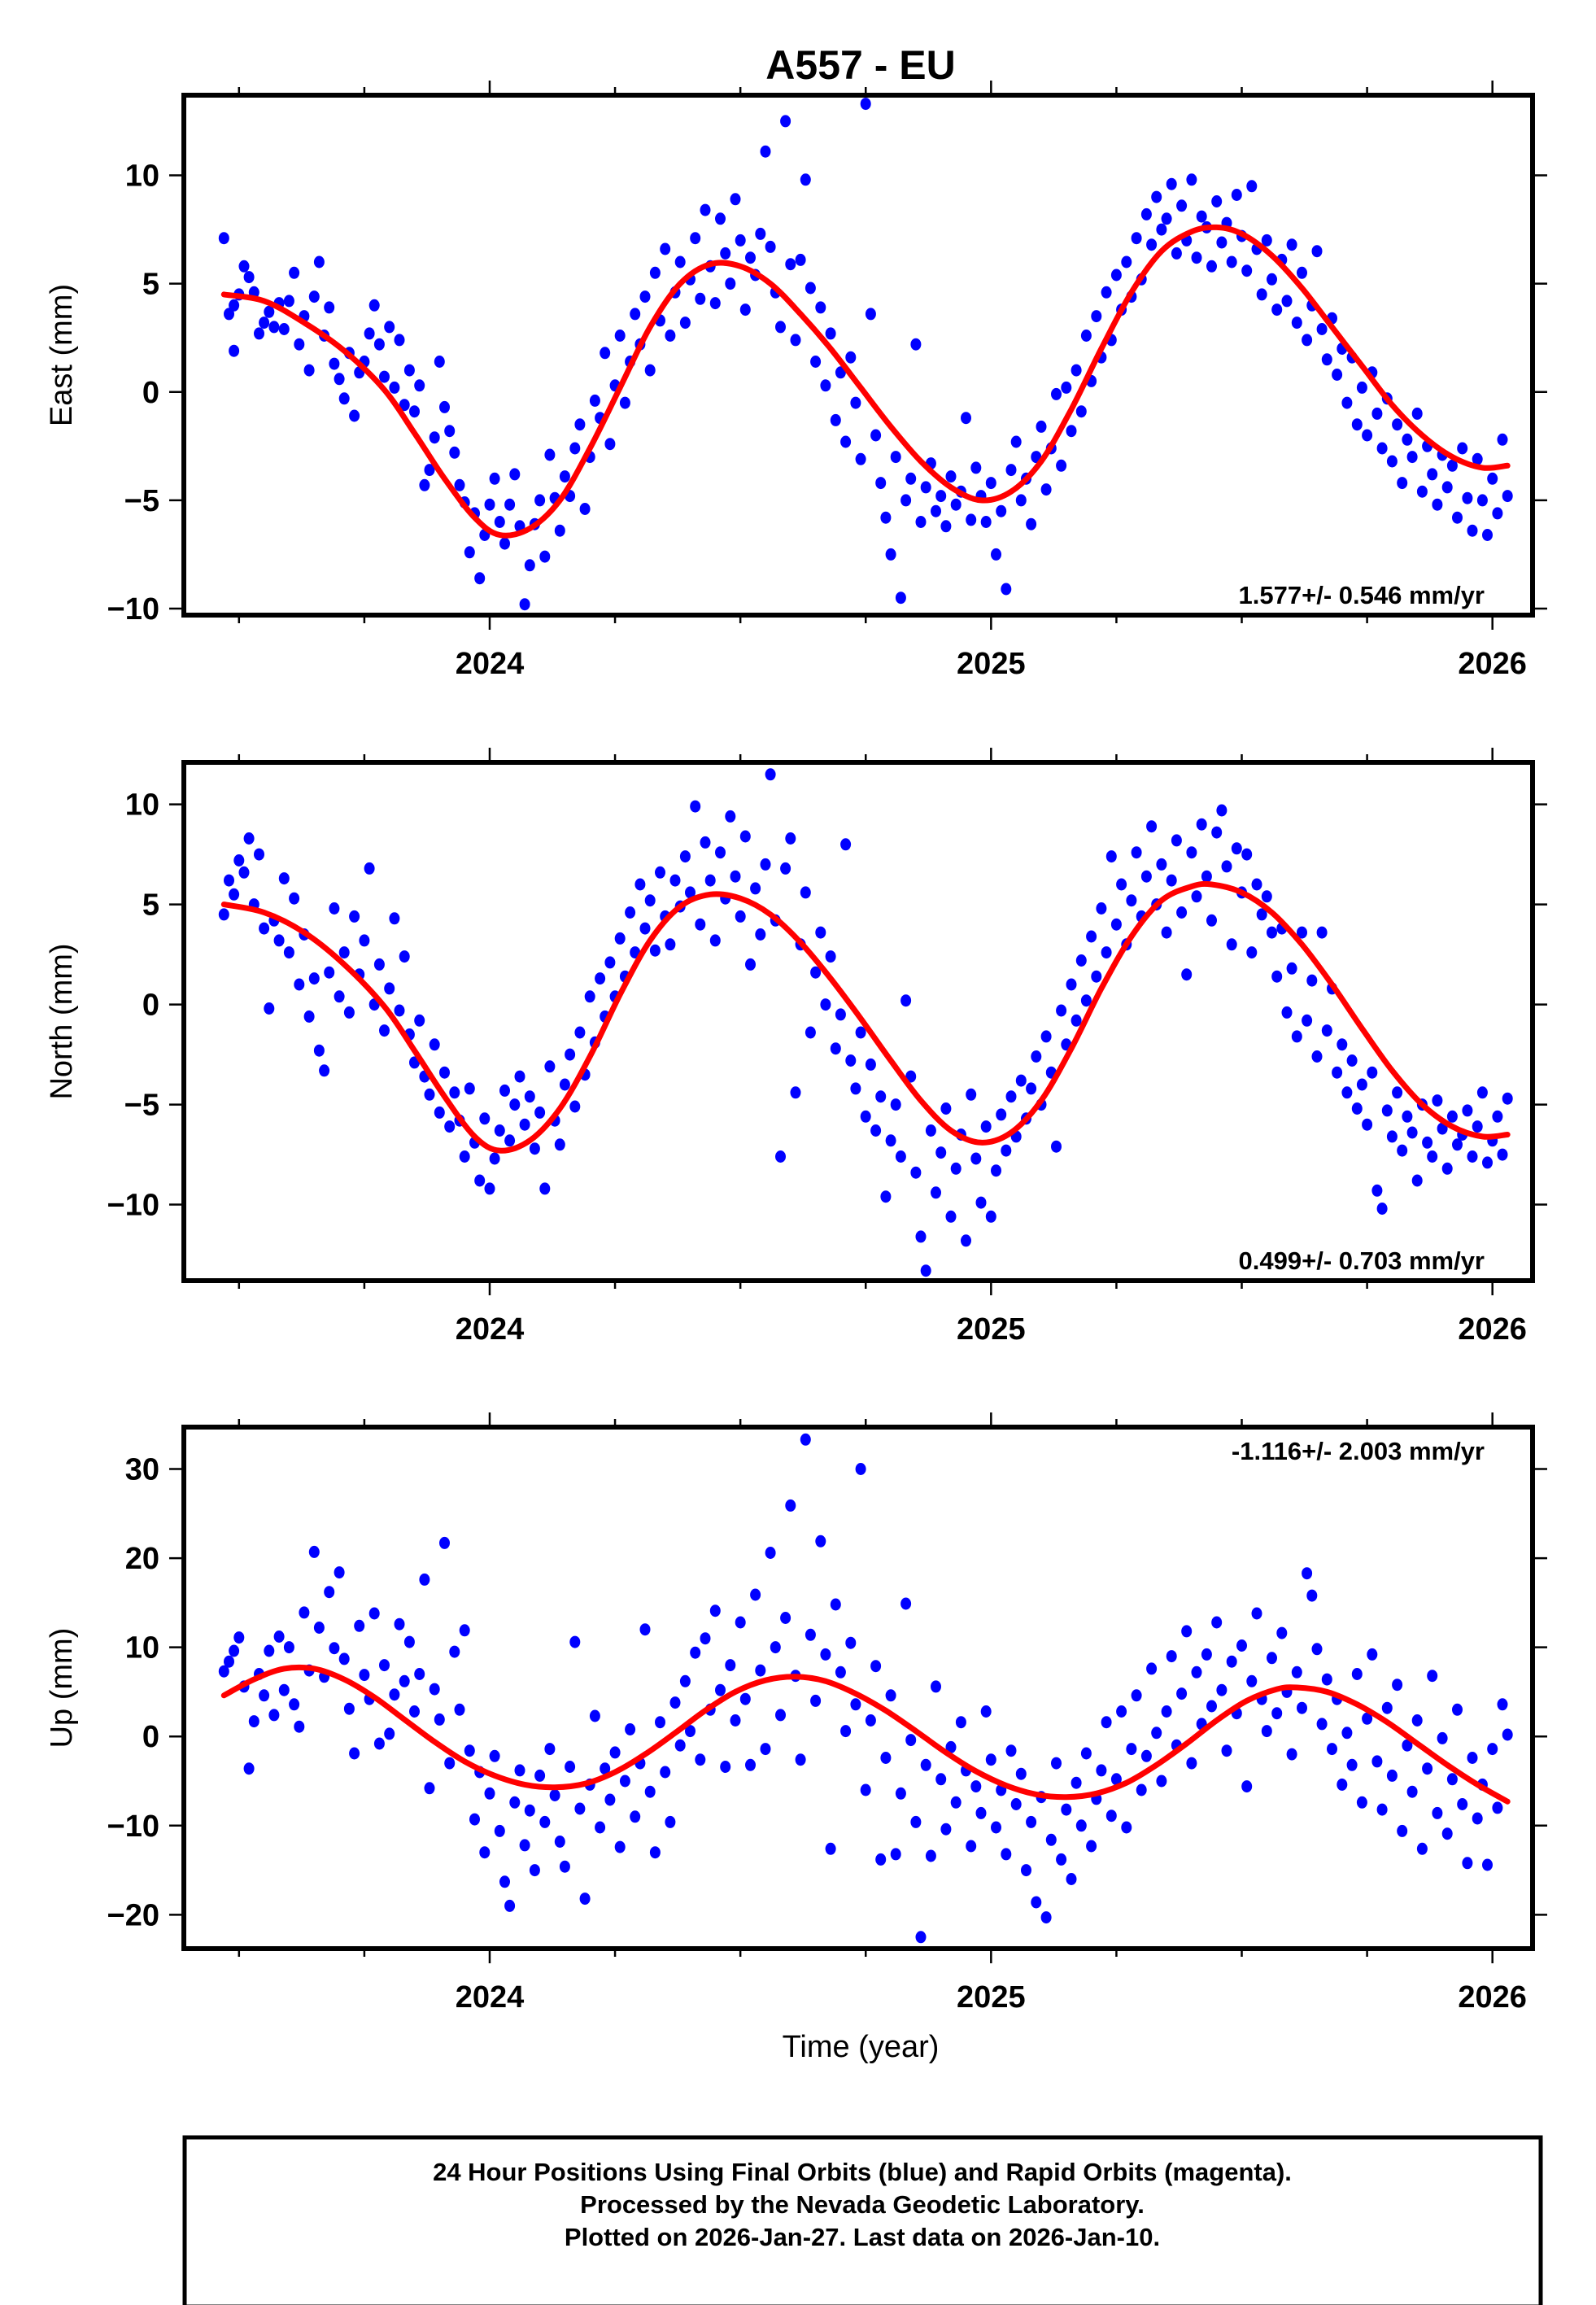 This screenshot has height=2305, width=1596. Describe the element at coordinates (862, 2220) in the screenshot. I see `footer-frame` at that location.